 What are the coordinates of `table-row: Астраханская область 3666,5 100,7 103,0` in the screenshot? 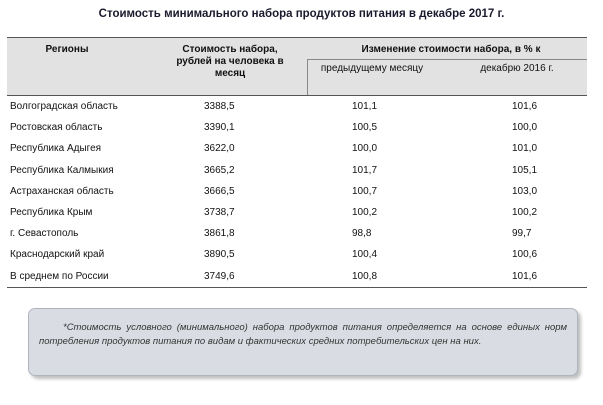 It's located at (297, 191).